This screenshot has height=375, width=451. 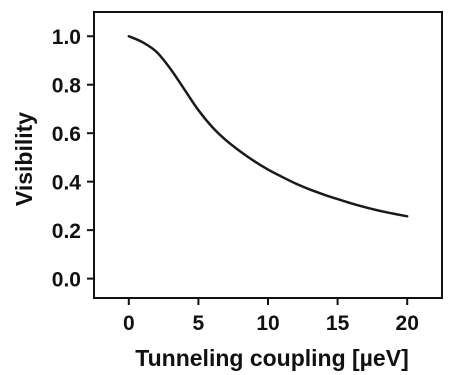 I want to click on y-tick-label: 0.8, so click(x=67, y=86).